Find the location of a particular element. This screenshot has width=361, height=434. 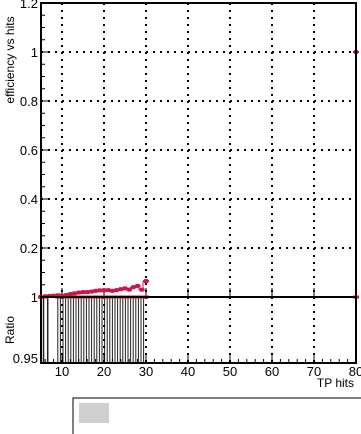

ratio-x-tick-label: 80 is located at coordinates (355, 371).